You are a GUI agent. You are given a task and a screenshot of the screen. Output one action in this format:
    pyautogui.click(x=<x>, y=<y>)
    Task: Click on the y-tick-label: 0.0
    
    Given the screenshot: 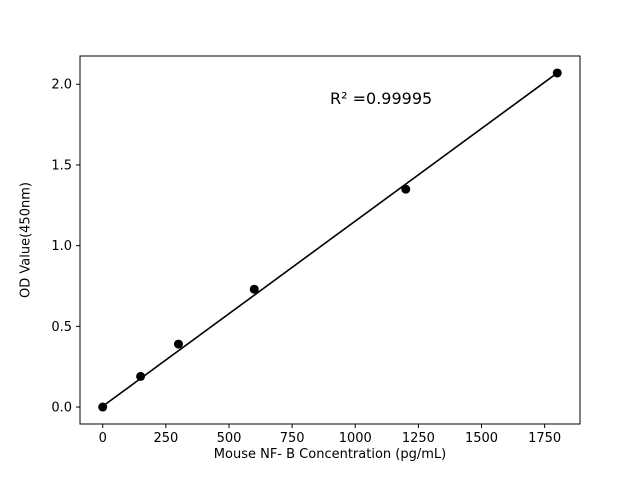 What is the action you would take?
    pyautogui.click(x=61, y=408)
    